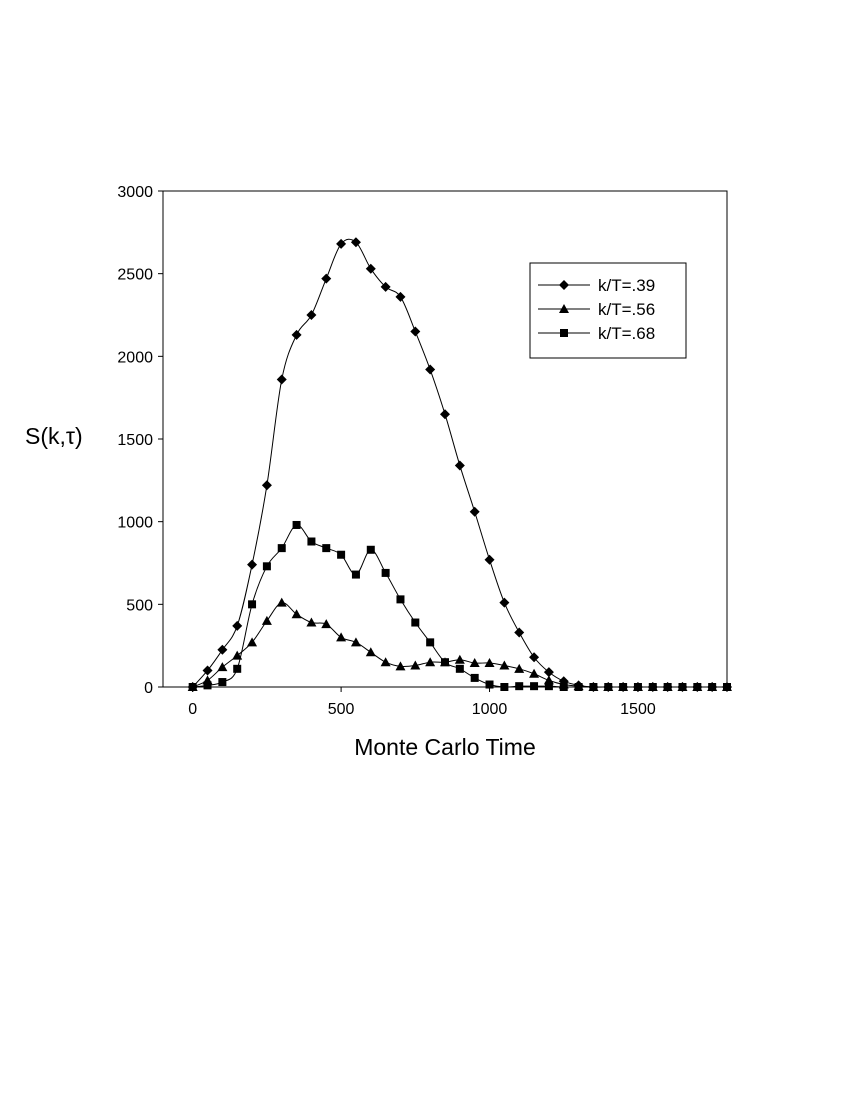 This screenshot has width=846, height=1107. What do you see at coordinates (564, 308) in the screenshot?
I see `legend-marker-triangle` at bounding box center [564, 308].